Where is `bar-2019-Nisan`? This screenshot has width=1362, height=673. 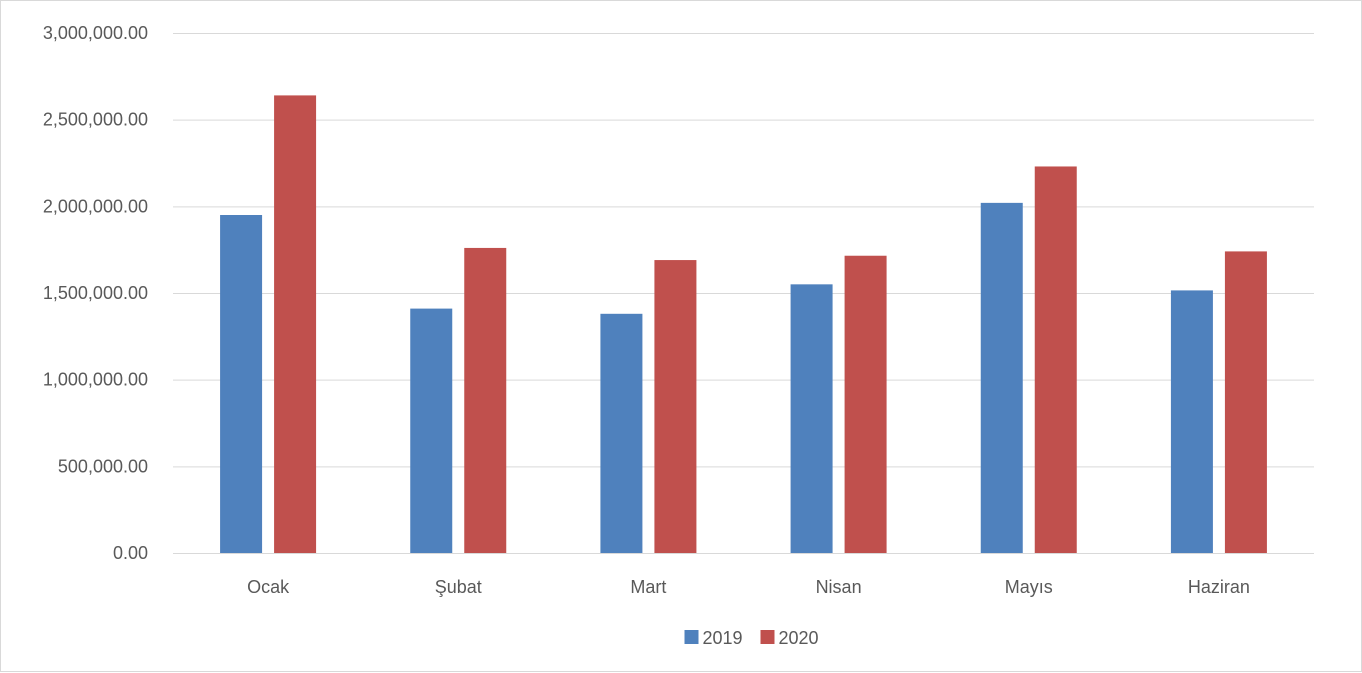
bar-2019-Nisan is located at coordinates (811, 418).